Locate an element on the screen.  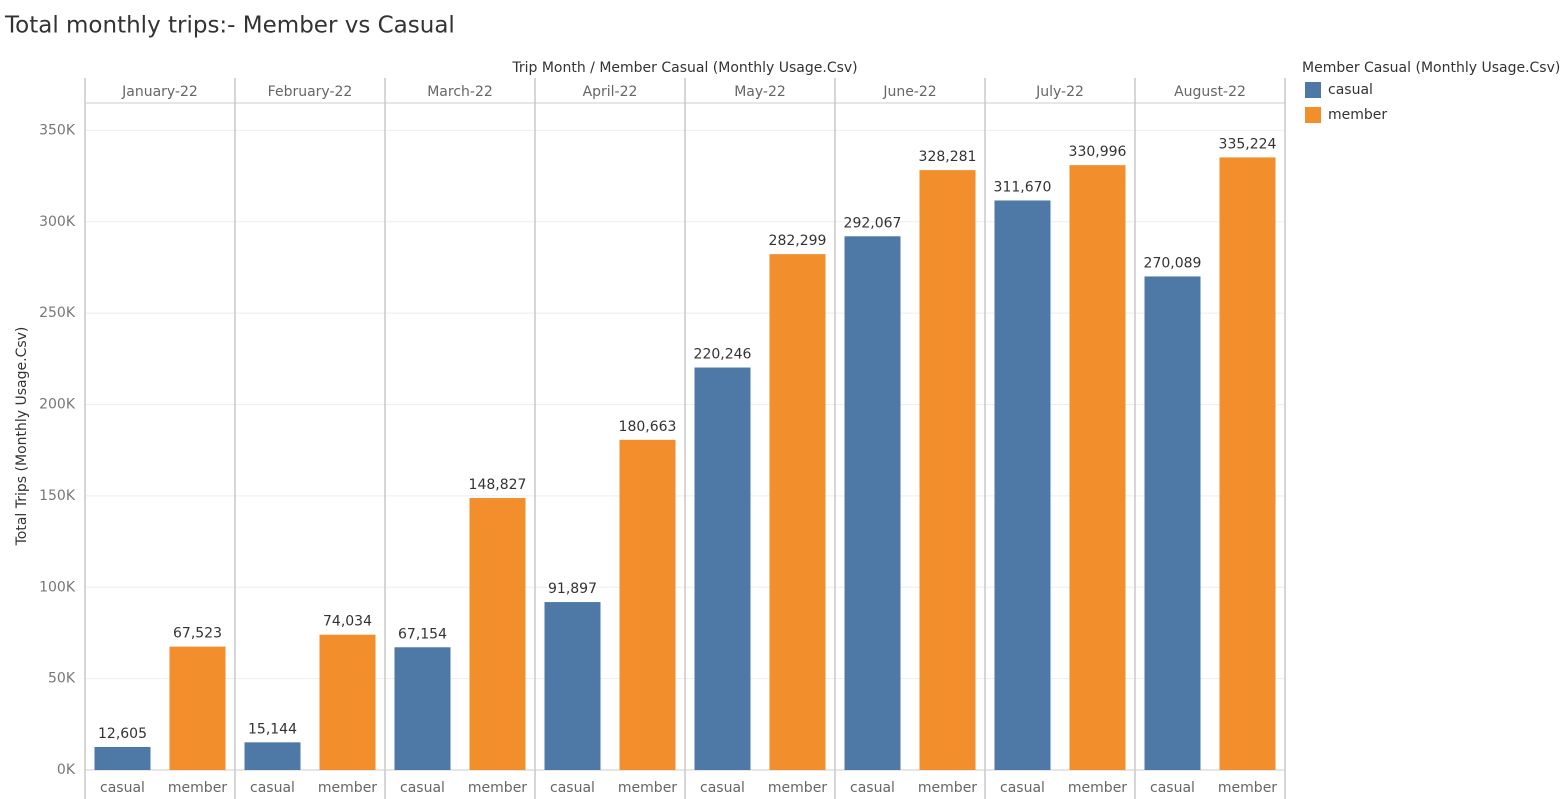
legend-label: casual is located at coordinates (1350, 90).